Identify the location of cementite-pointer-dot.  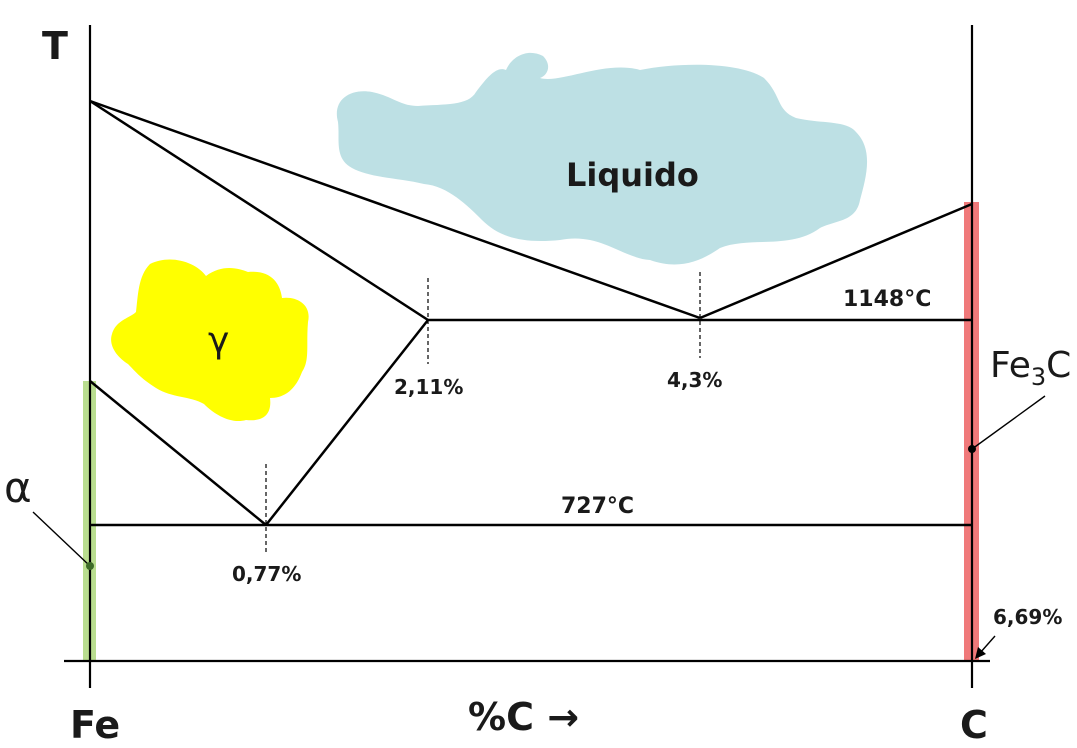
(972, 449).